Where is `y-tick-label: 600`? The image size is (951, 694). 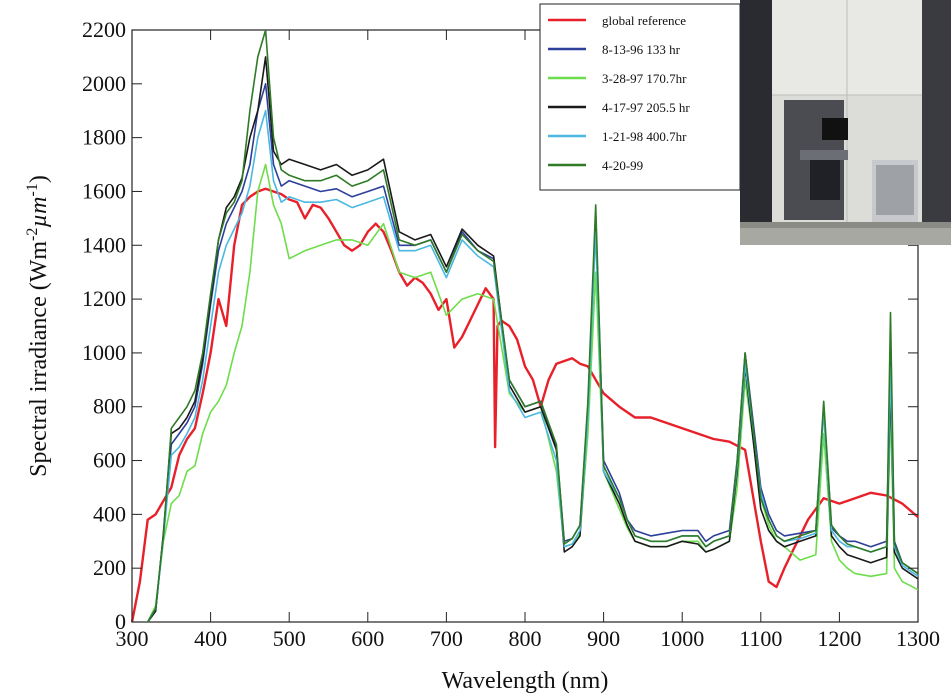 y-tick-label: 600 is located at coordinates (109, 460).